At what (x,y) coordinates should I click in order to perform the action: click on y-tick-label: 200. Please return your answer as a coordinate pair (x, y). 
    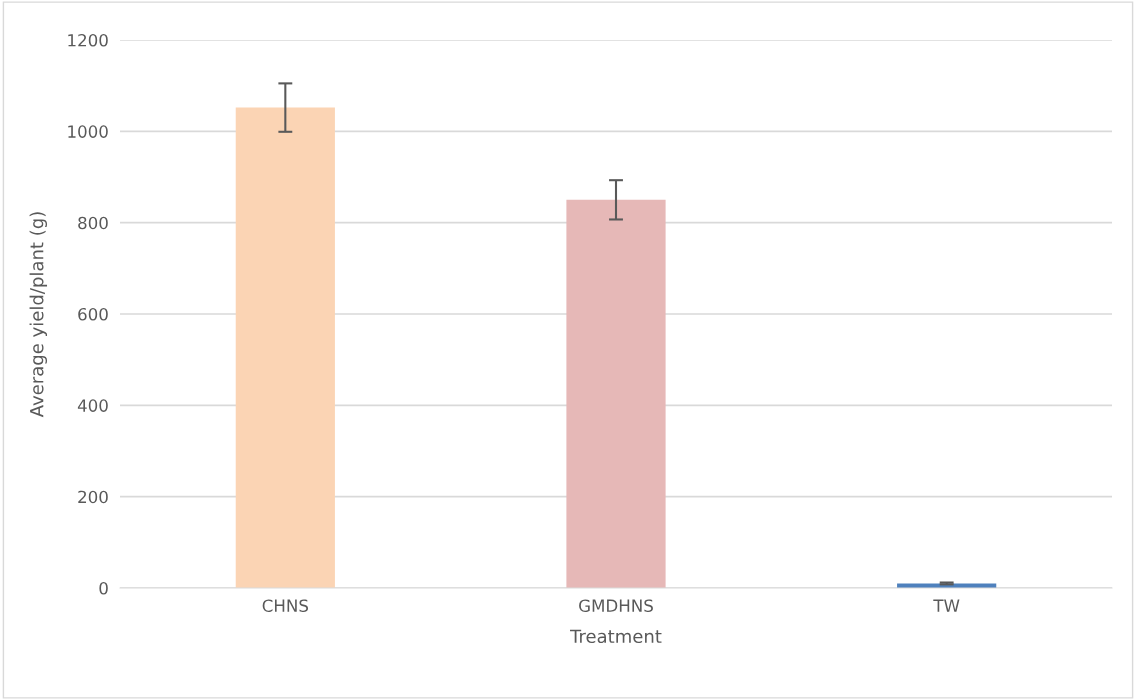
    Looking at the image, I should click on (93, 497).